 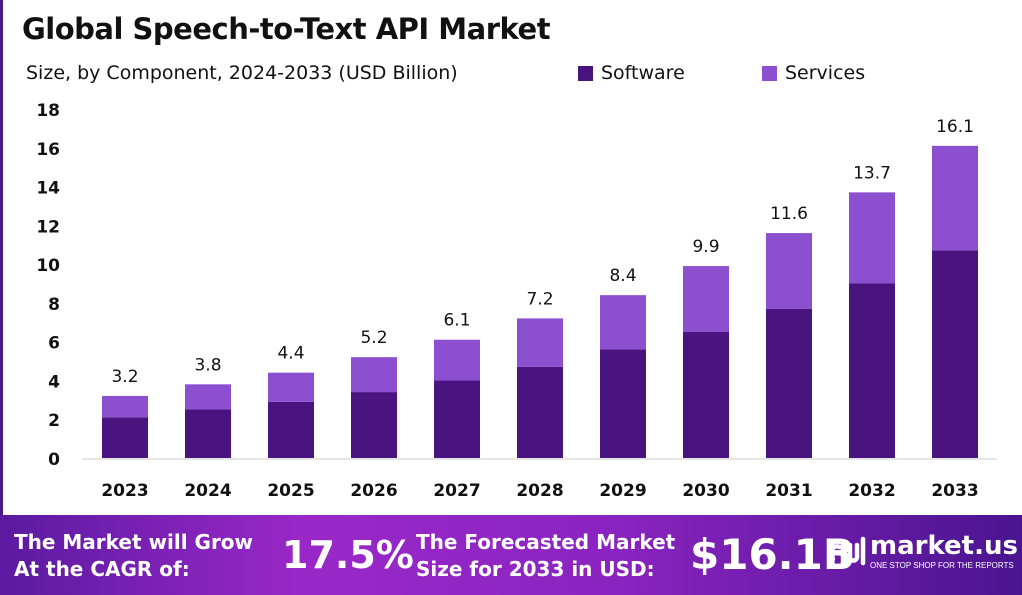 What do you see at coordinates (54, 421) in the screenshot?
I see `y-tick-label: 2` at bounding box center [54, 421].